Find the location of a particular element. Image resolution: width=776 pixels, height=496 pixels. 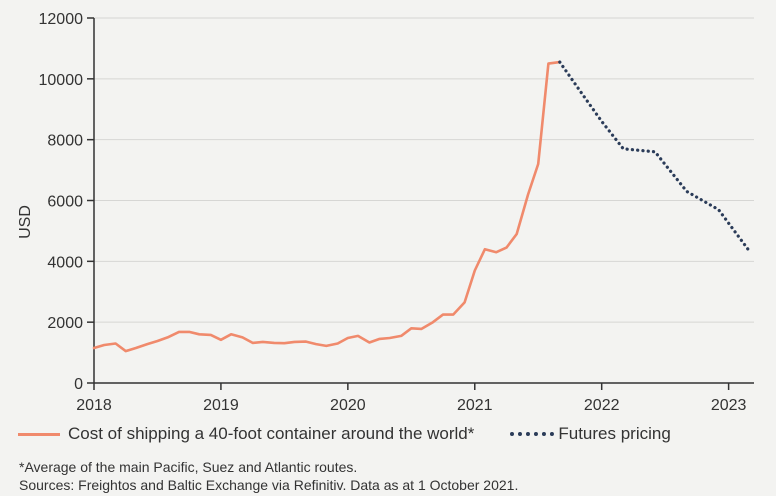

x-tick-label: 2020 is located at coordinates (348, 405).